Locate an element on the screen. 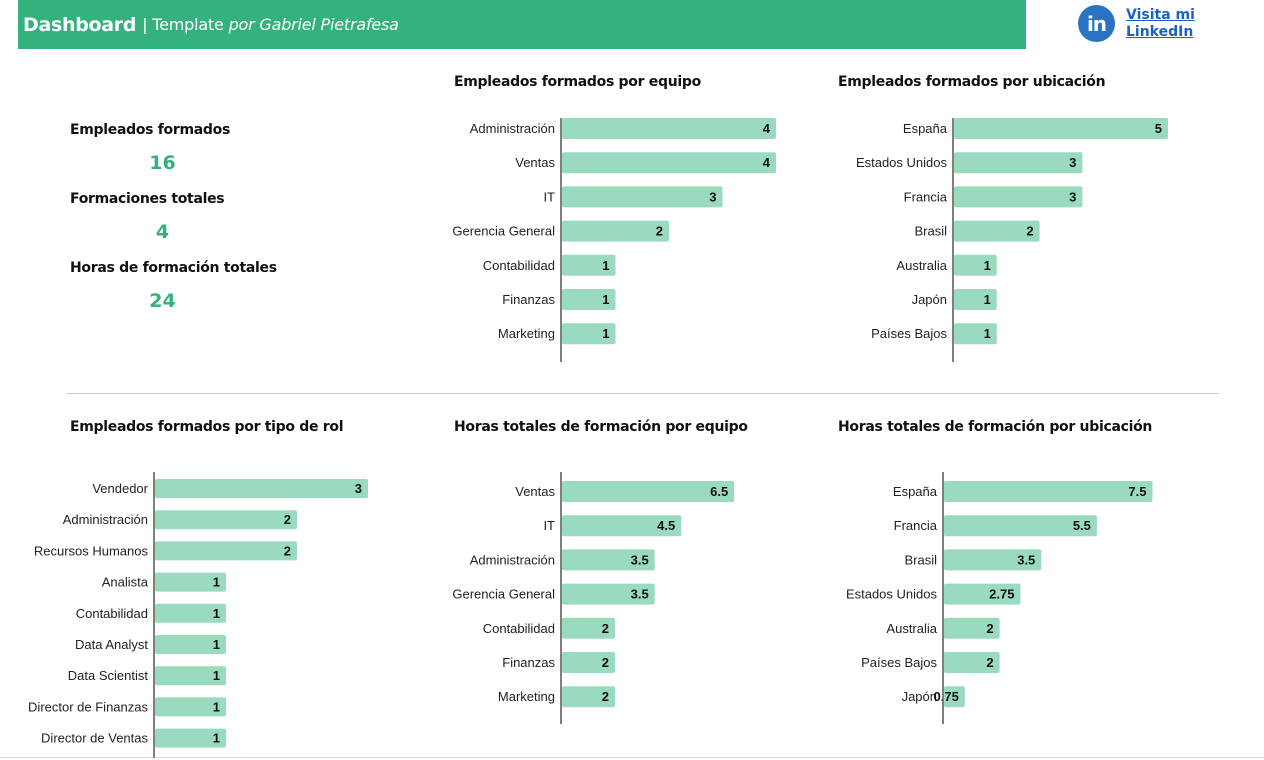 This screenshot has width=1264, height=760. kpi-label: Formaciones totales is located at coordinates (147, 199).